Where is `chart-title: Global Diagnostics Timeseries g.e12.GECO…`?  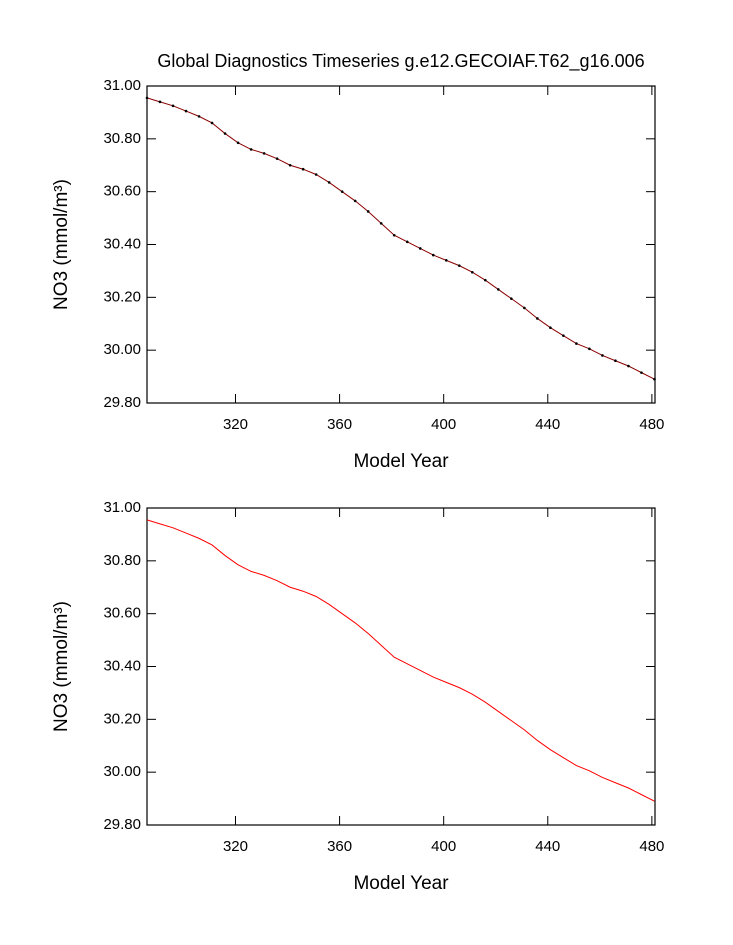 chart-title: Global Diagnostics Timeseries g.e12.GECO… is located at coordinates (400, 61).